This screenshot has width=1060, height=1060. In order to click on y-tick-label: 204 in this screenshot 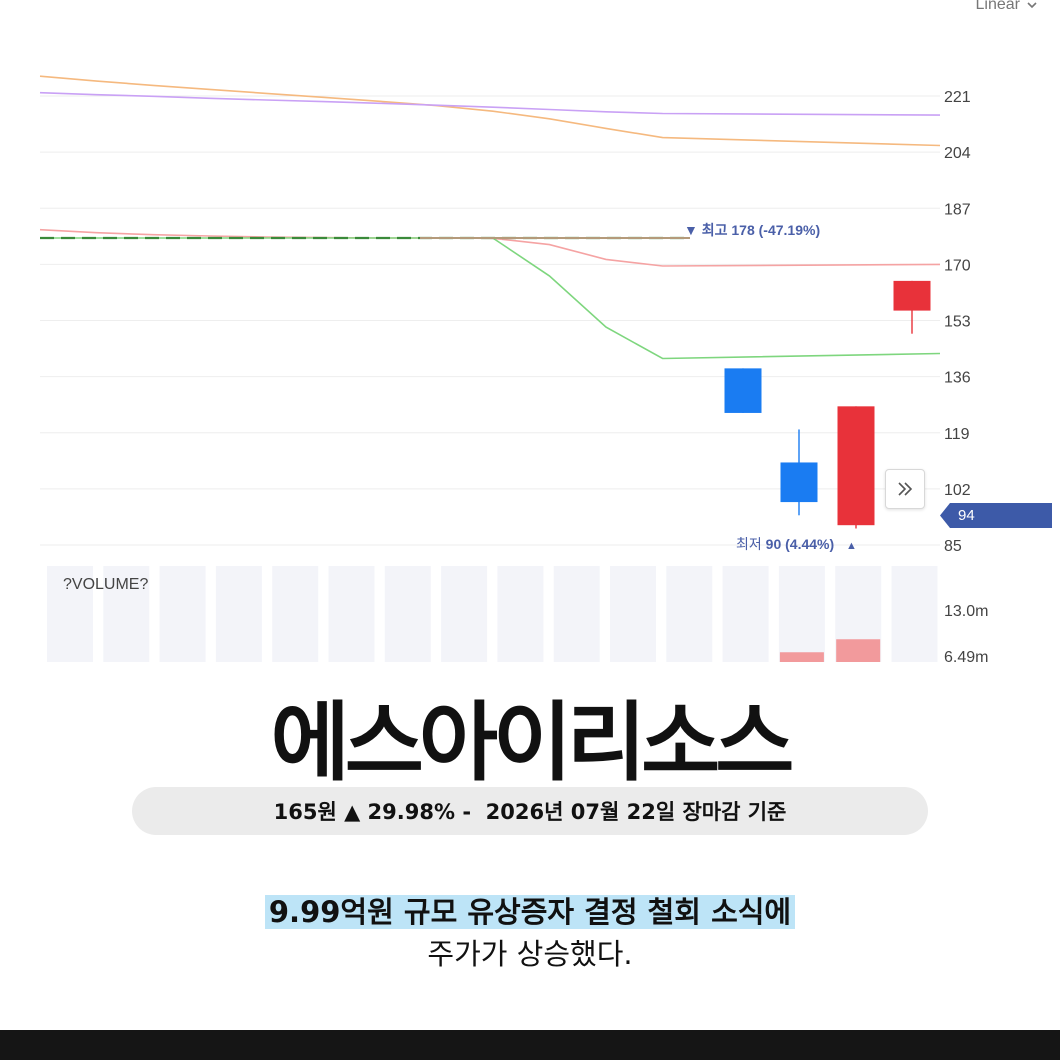, I will do `click(957, 153)`.